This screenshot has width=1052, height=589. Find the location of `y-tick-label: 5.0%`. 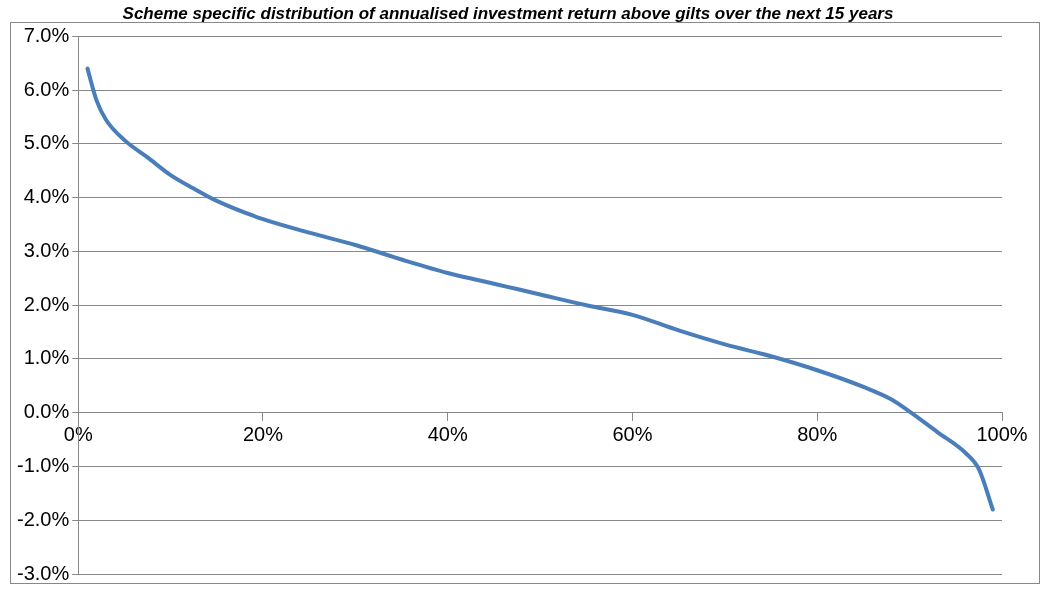

y-tick-label: 5.0% is located at coordinates (46, 142).